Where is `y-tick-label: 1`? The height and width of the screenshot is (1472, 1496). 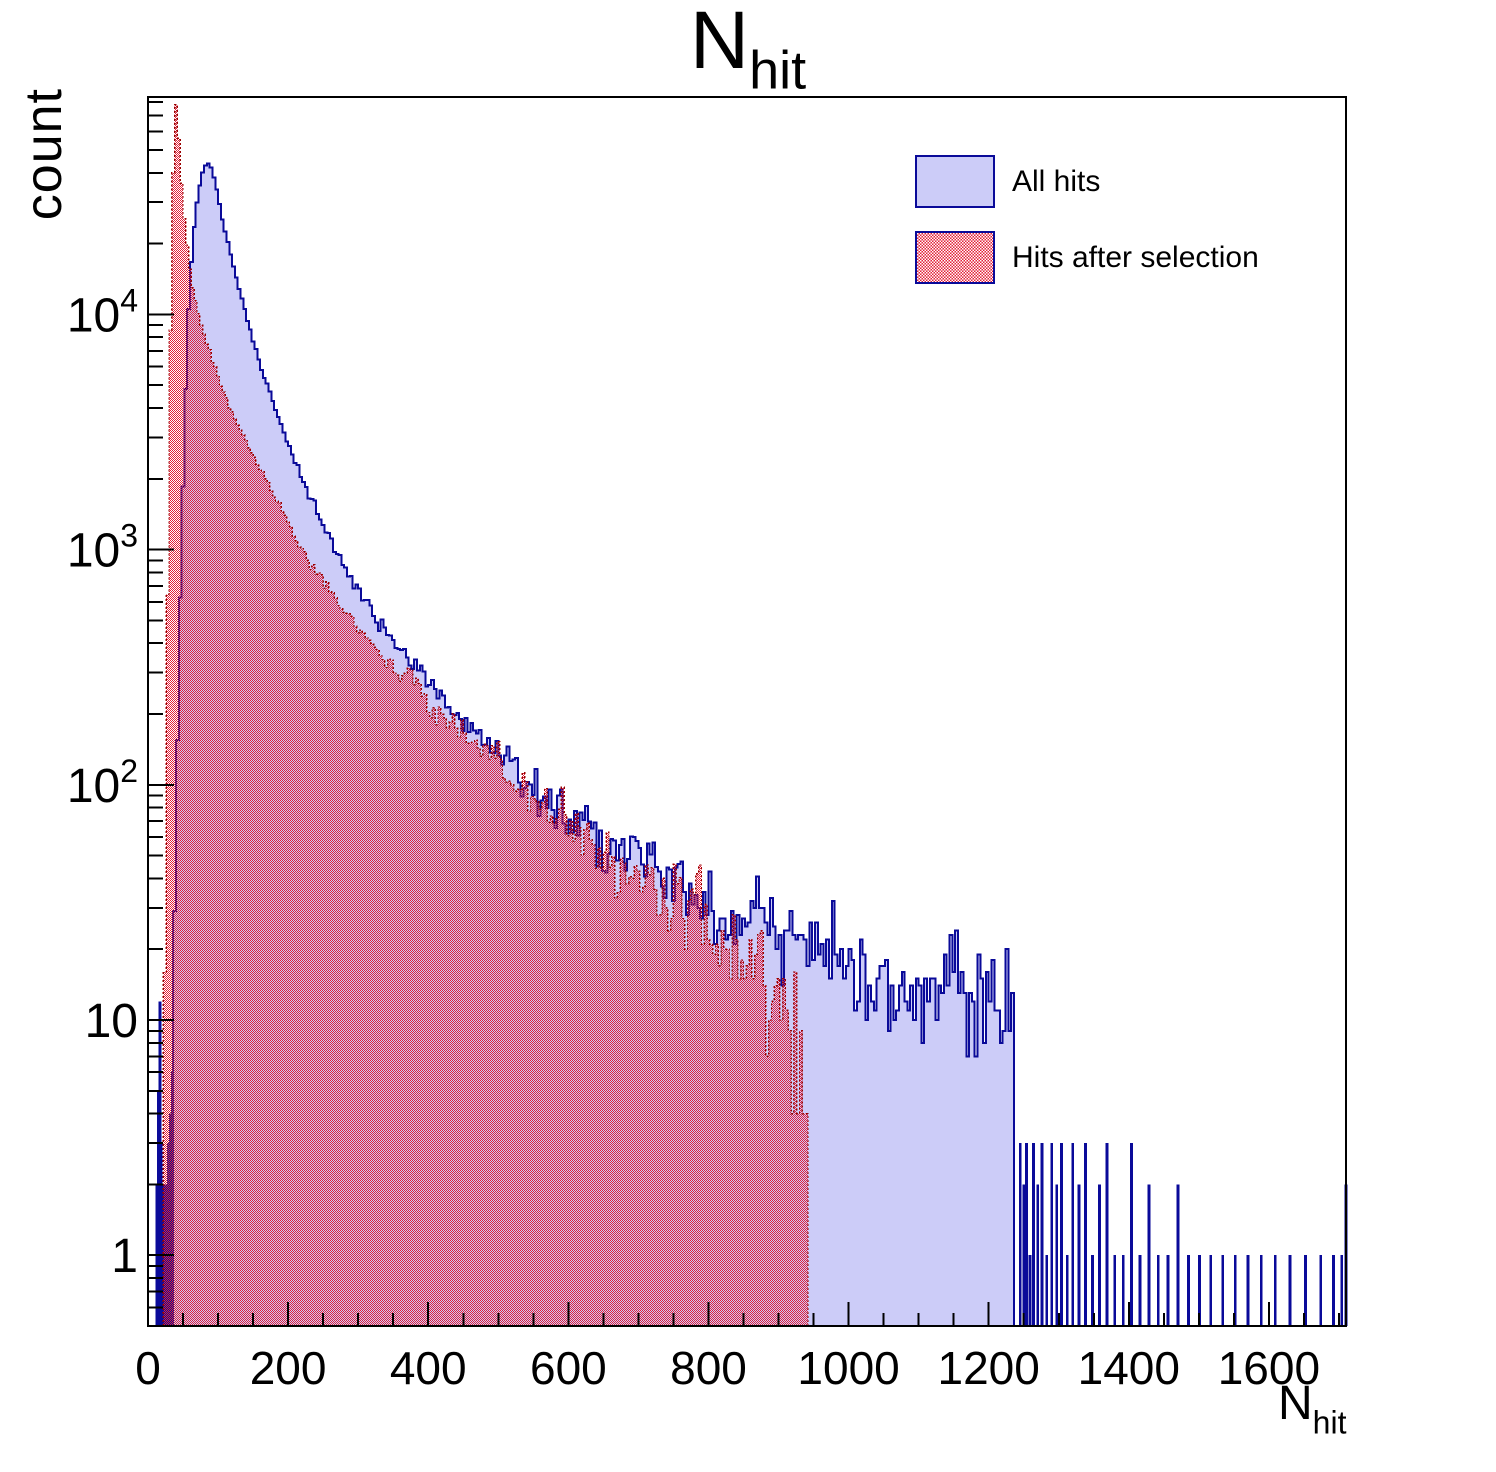
y-tick-label: 1 is located at coordinates (124, 1256).